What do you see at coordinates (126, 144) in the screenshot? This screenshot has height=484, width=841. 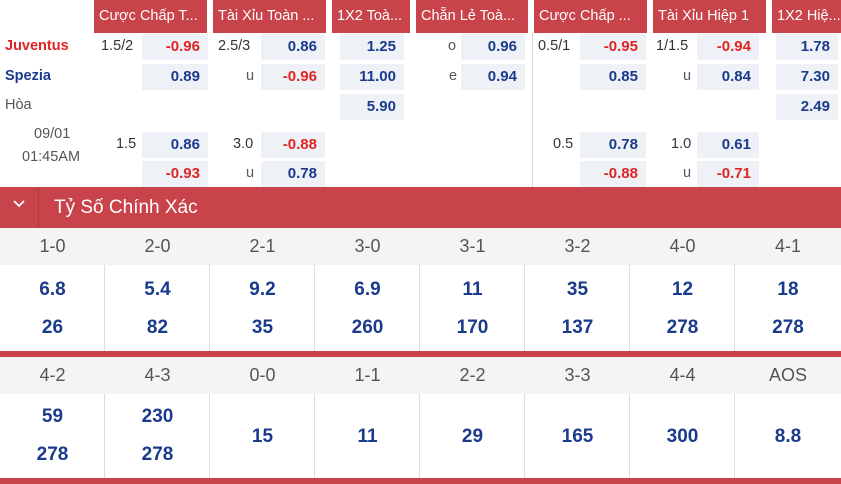 I see `handicap-line-2: 1.5` at bounding box center [126, 144].